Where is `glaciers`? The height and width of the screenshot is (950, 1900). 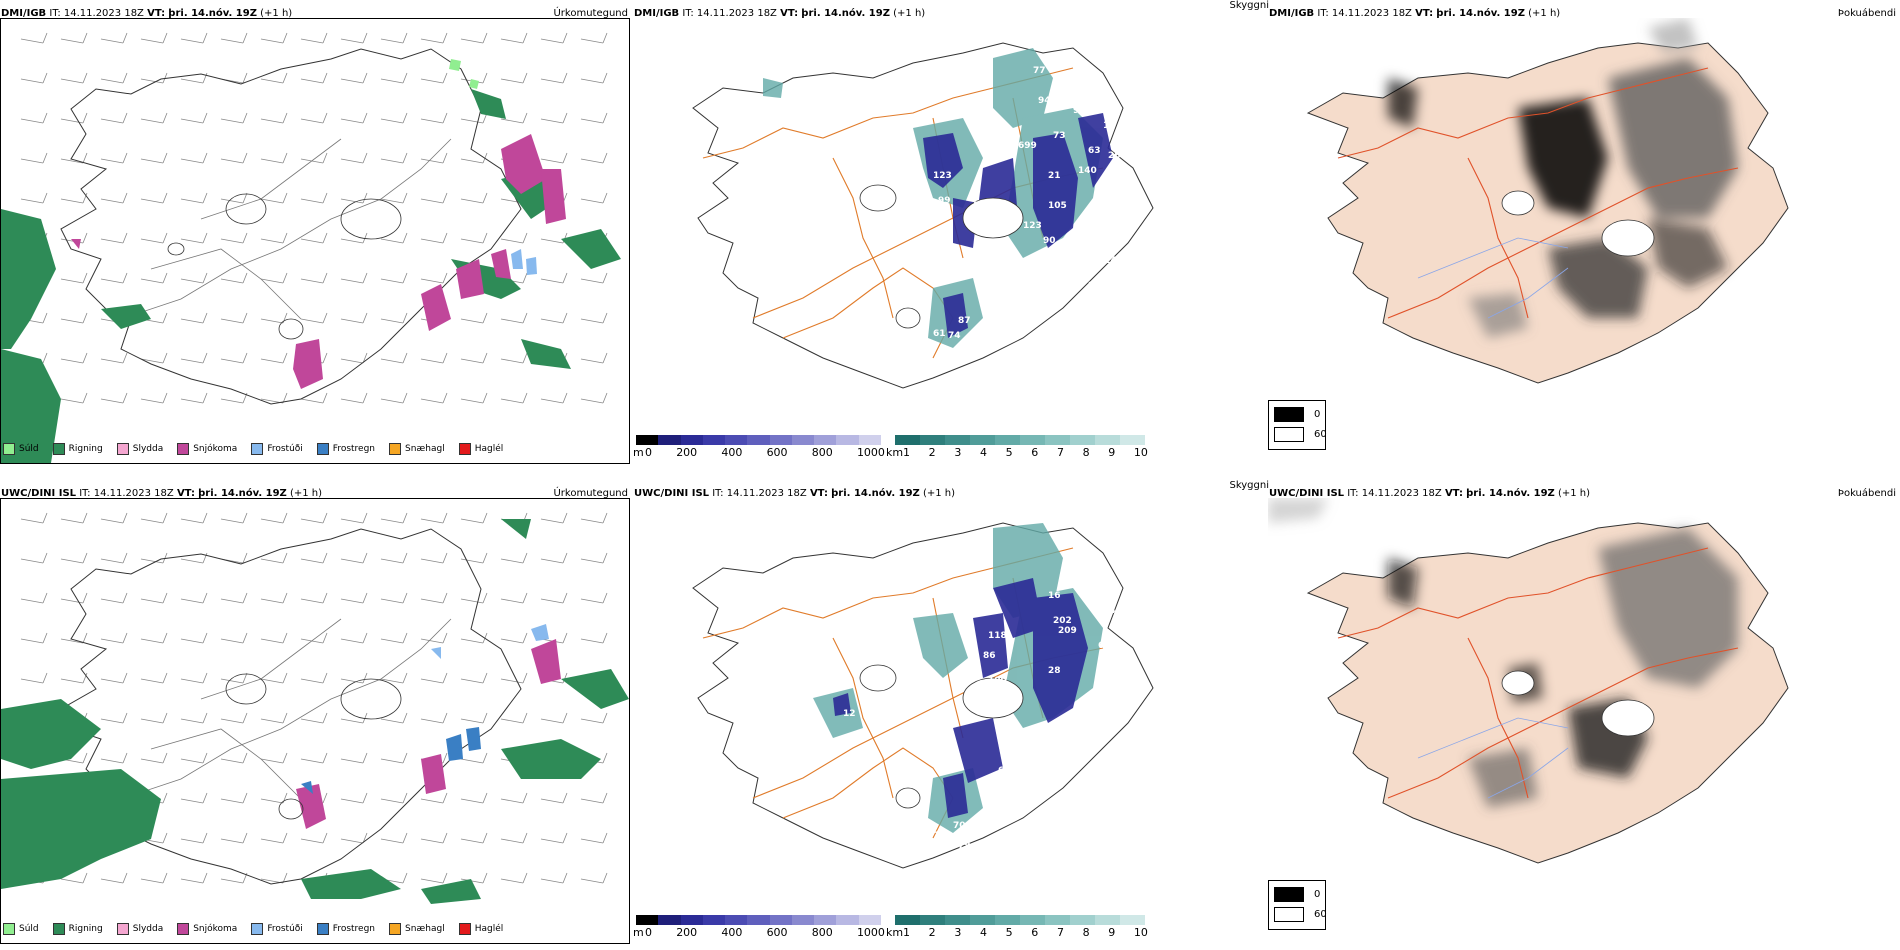 glaciers is located at coordinates (941, 256).